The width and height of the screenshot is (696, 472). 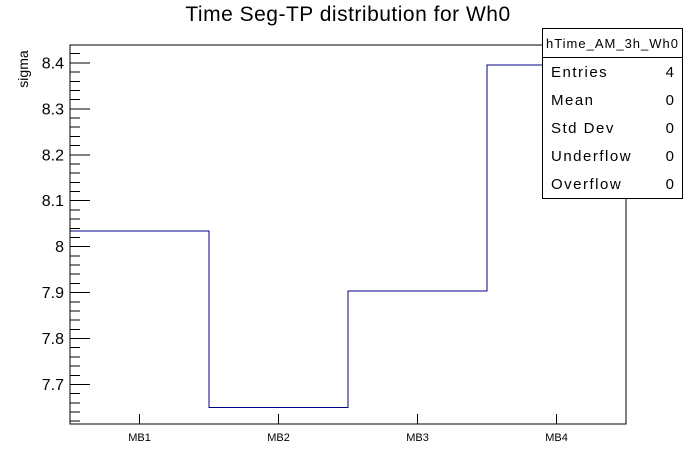 What do you see at coordinates (592, 157) in the screenshot?
I see `stats-label: Underflow` at bounding box center [592, 157].